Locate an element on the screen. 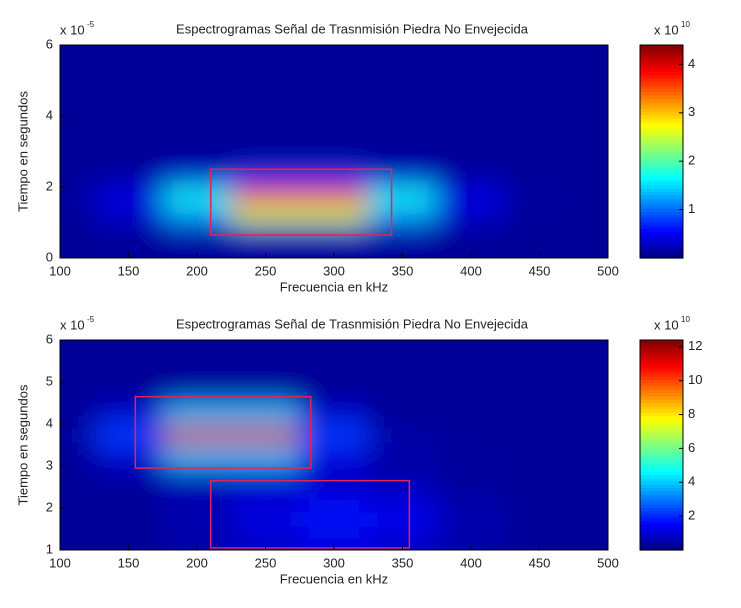 Image resolution: width=741 pixels, height=608 pixels. x-axis-label: Frecuencia en kHz is located at coordinates (334, 286).